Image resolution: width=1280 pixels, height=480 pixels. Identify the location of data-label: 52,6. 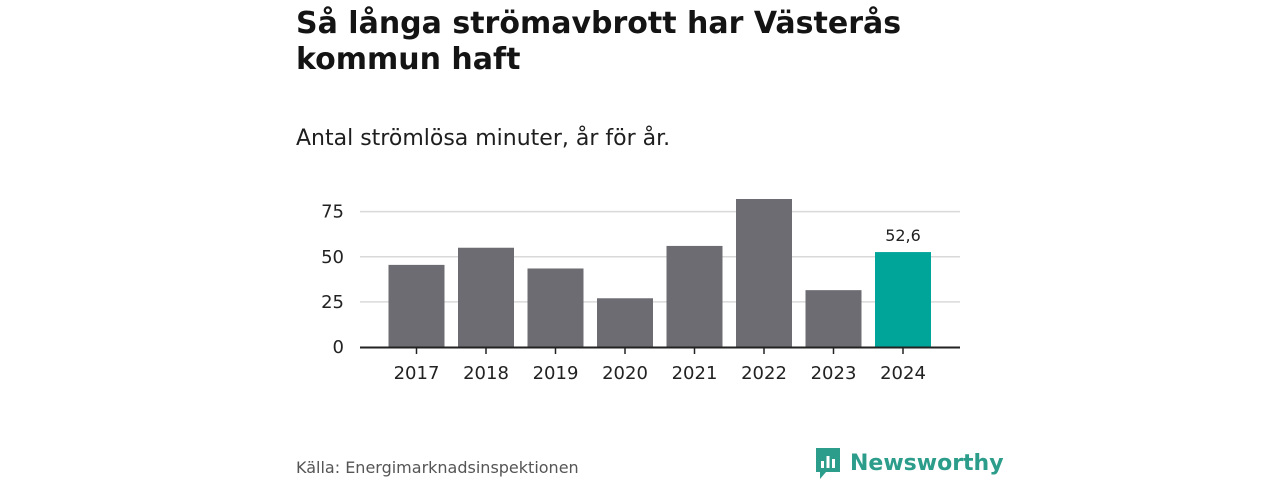
(903, 235).